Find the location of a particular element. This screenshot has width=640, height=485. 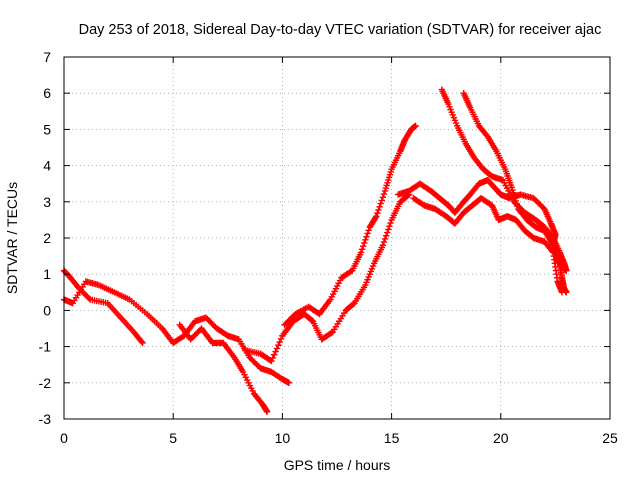

y-tick-label: 7 is located at coordinates (47, 57).